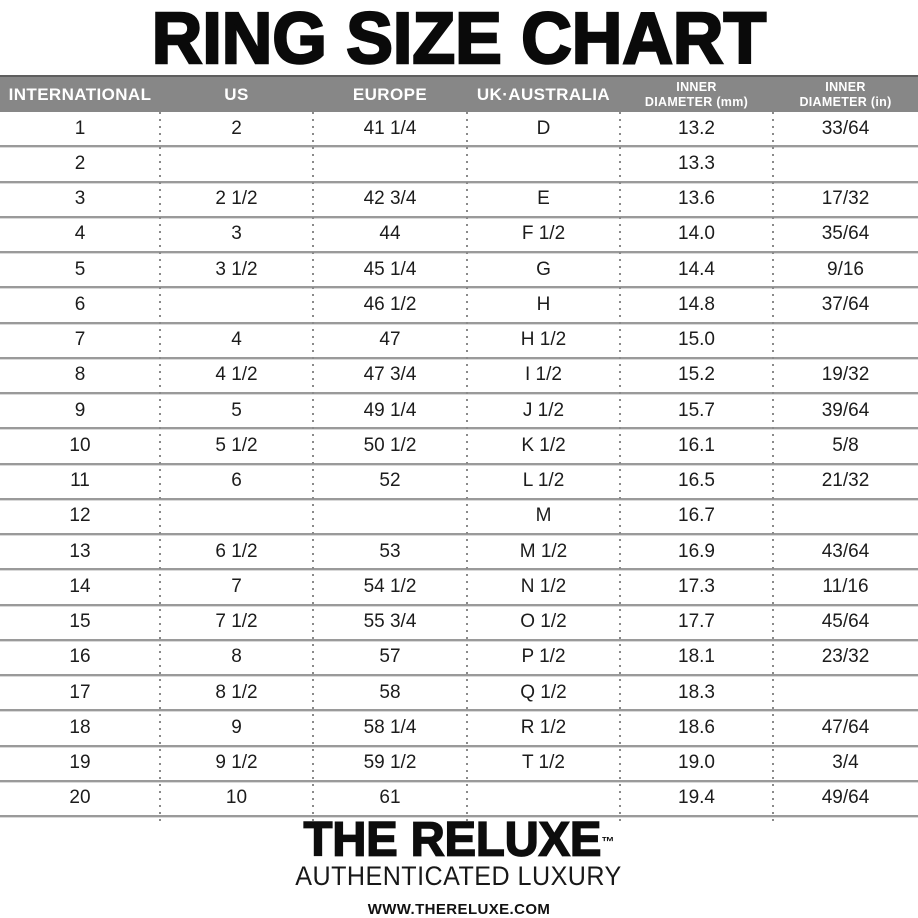 The height and width of the screenshot is (918, 918). What do you see at coordinates (236, 622) in the screenshot?
I see `table-cell: 7 1/2` at bounding box center [236, 622].